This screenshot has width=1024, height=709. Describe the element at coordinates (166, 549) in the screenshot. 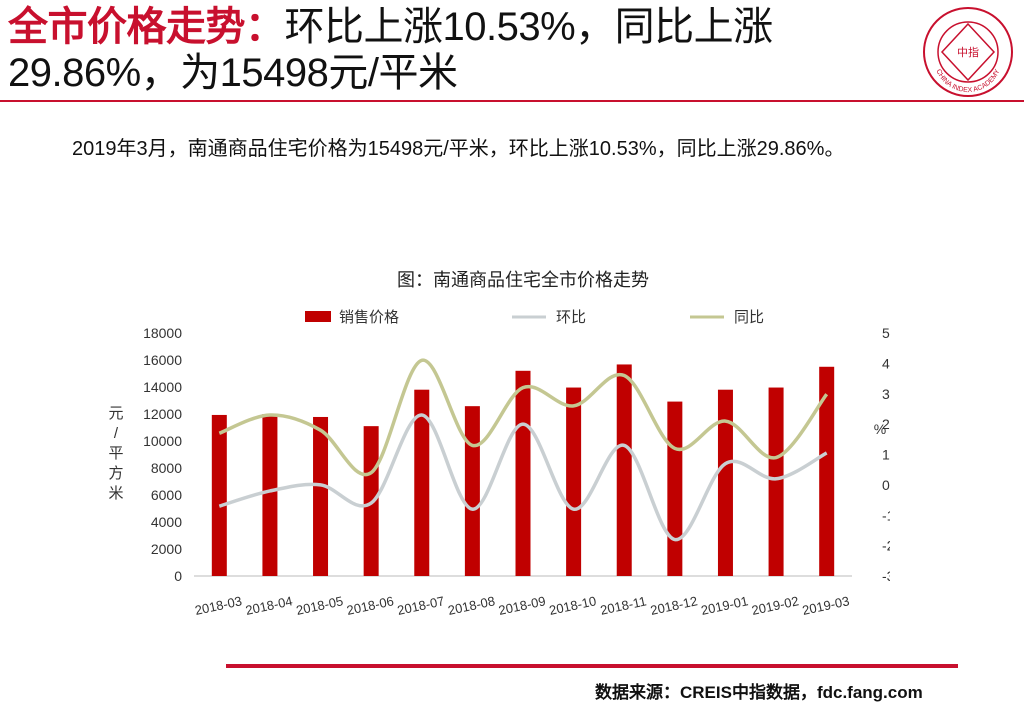

I see `y-left-tick: 2000` at that location.